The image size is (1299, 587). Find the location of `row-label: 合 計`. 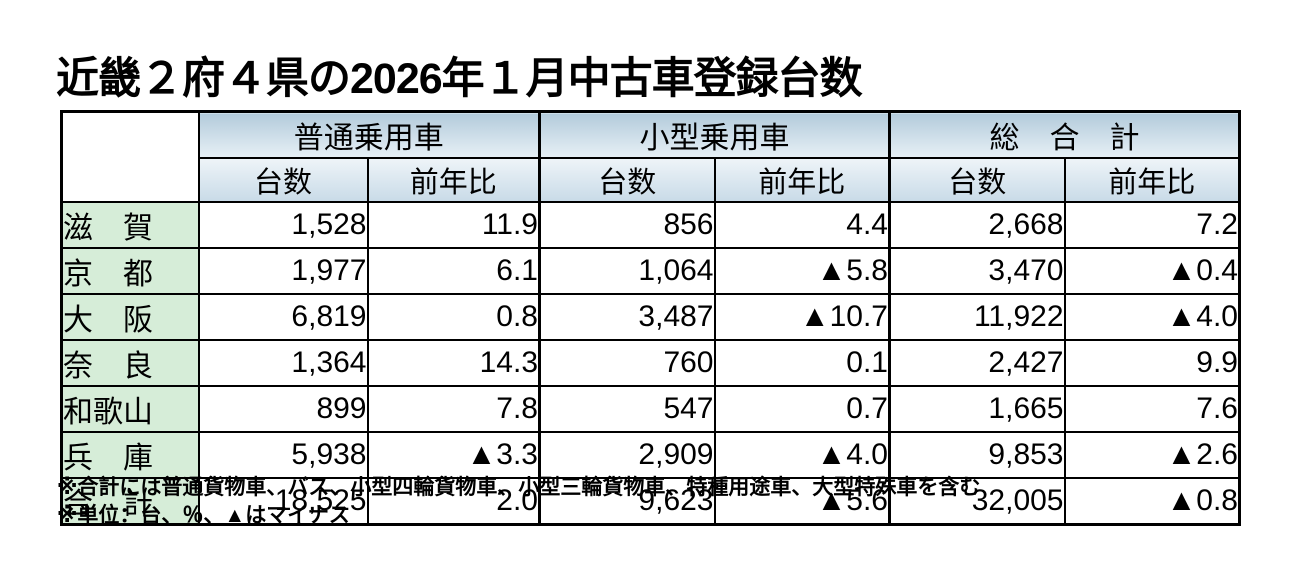

row-label: 合 計 is located at coordinates (130, 501).